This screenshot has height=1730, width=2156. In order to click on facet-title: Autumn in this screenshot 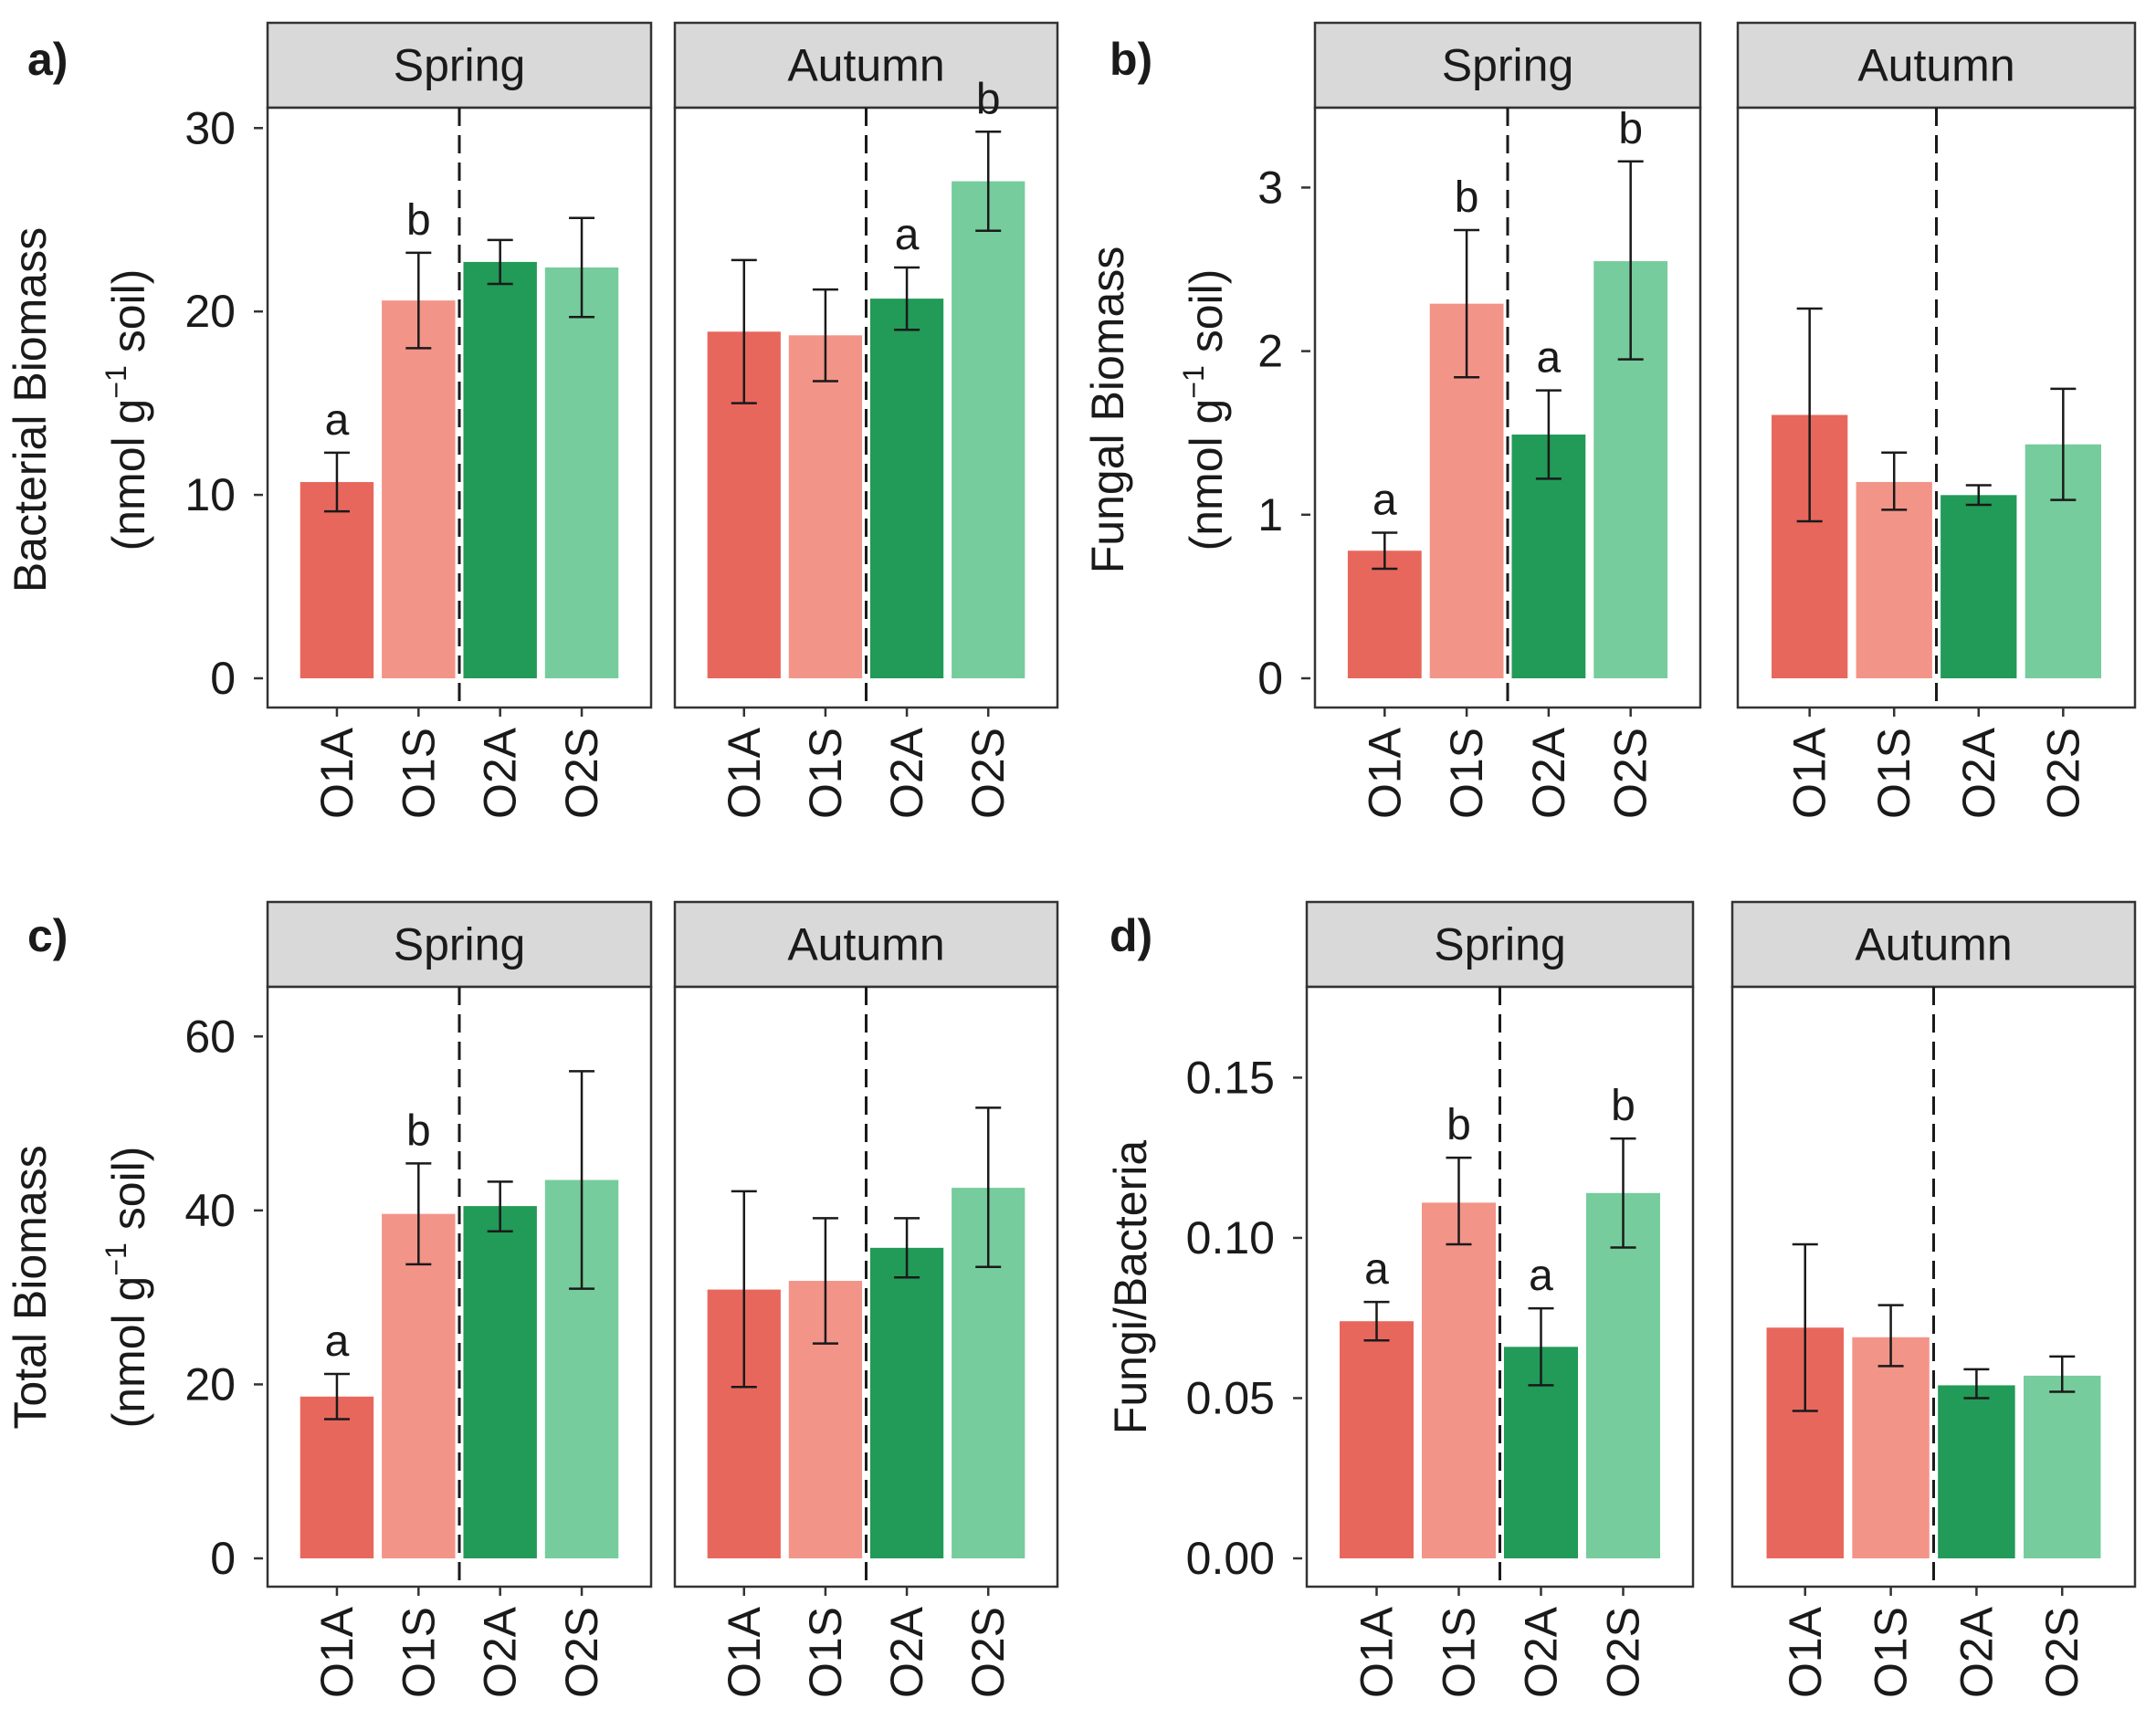, I will do `click(866, 66)`.